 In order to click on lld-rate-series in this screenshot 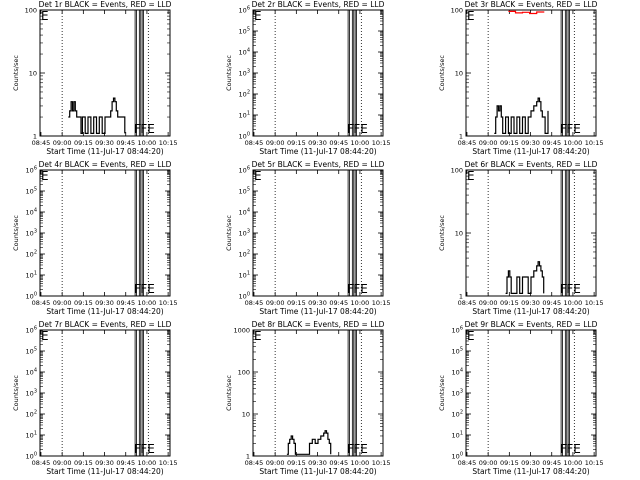, I will do `click(526, 12)`.